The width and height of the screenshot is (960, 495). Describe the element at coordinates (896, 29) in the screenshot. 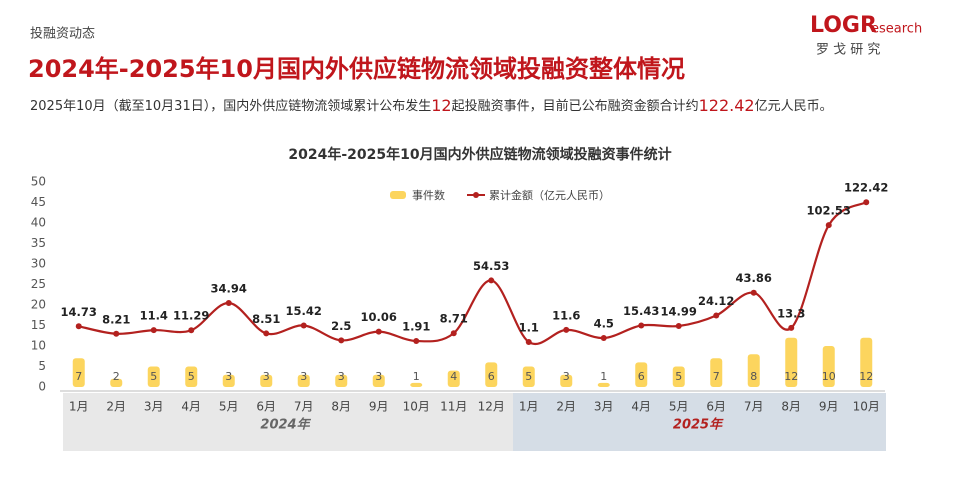

I see `logo-sub: esearch` at that location.